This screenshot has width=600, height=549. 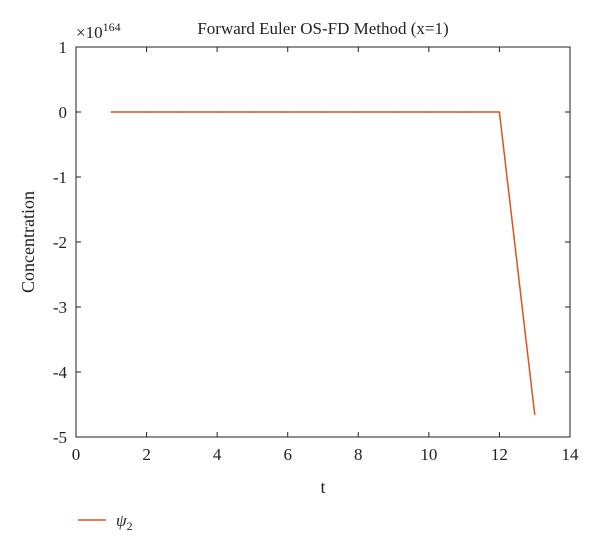 What do you see at coordinates (63, 47) in the screenshot?
I see `y-tick-label: 1` at bounding box center [63, 47].